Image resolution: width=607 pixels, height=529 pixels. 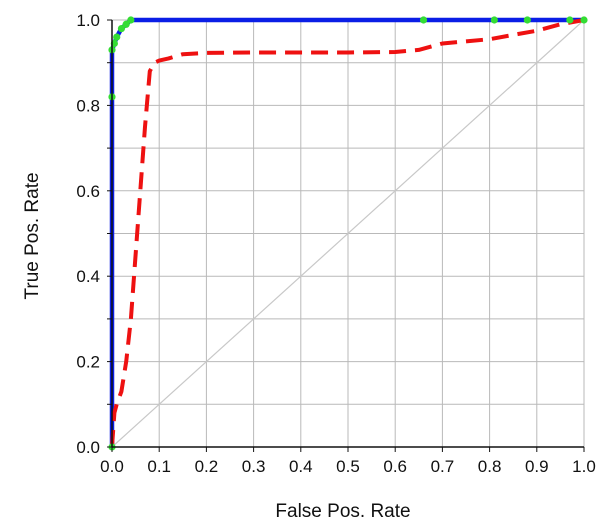 What do you see at coordinates (88, 20) in the screenshot?
I see `y-tick-label: 1.0` at bounding box center [88, 20].